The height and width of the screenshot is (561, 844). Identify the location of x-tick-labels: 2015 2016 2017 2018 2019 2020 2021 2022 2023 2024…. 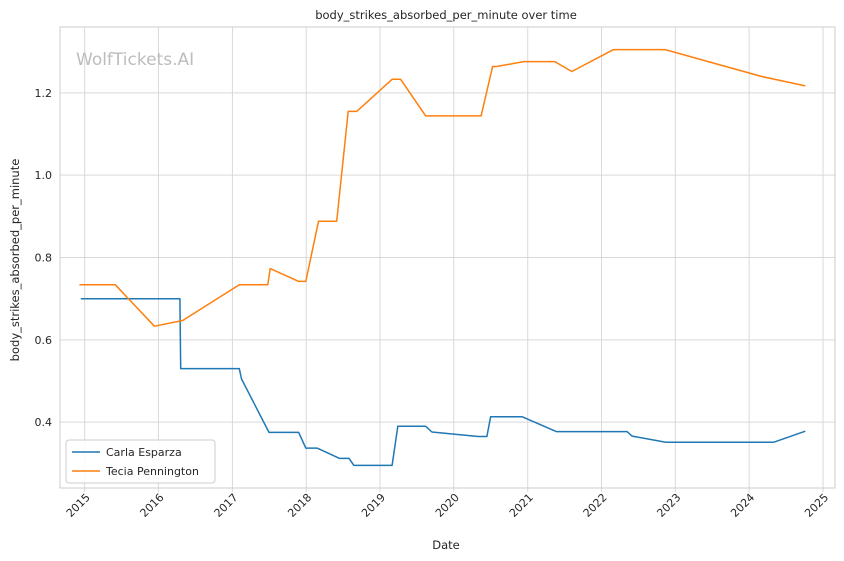
(447, 505).